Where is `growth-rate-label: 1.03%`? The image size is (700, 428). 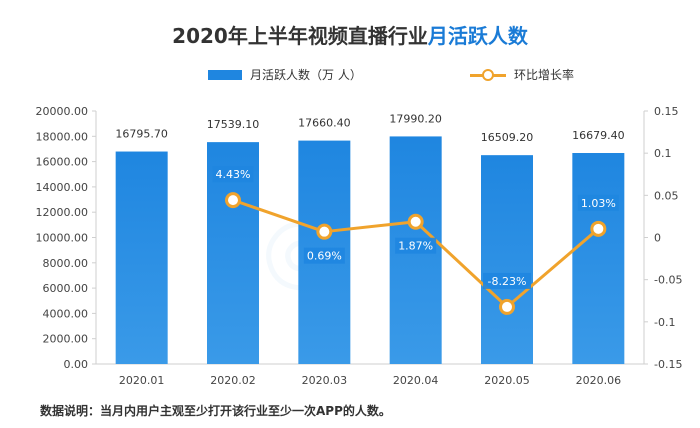 growth-rate-label: 1.03% is located at coordinates (598, 203).